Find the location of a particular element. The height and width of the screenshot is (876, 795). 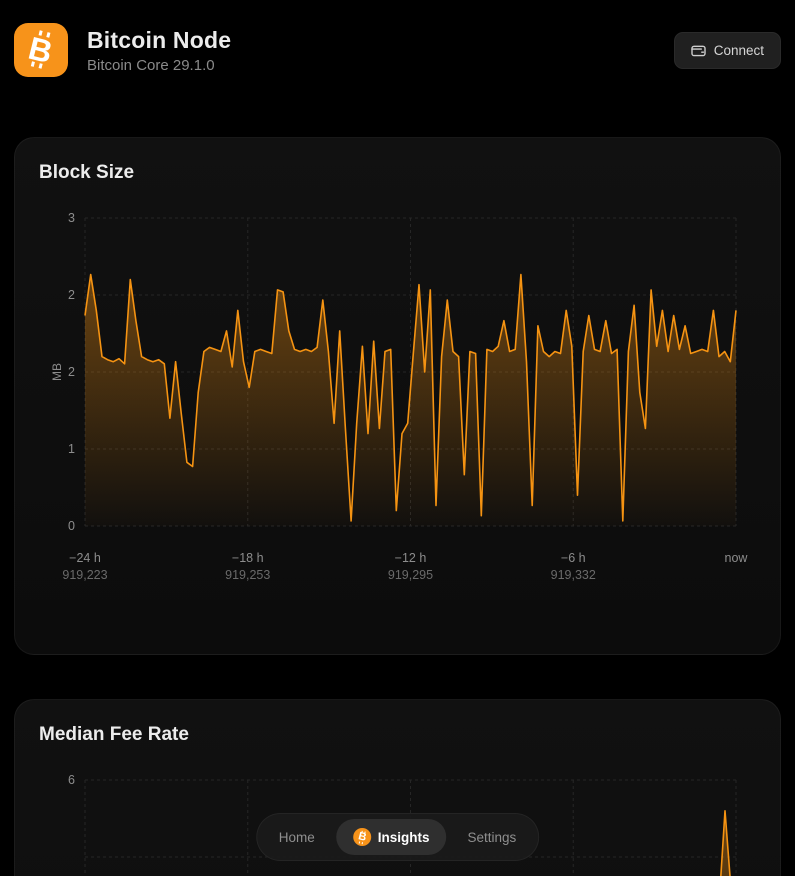

connect-label: Connect is located at coordinates (738, 50).